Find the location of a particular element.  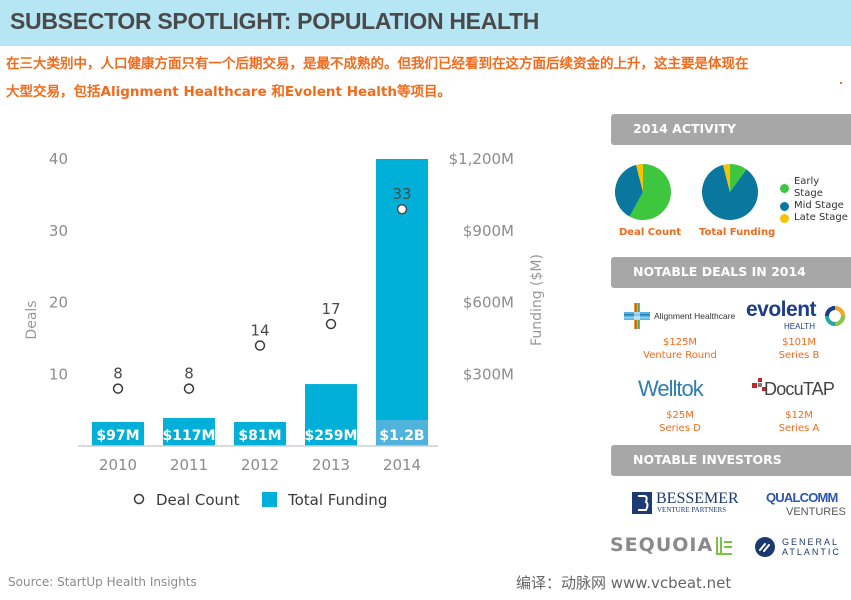

legend-early-stage: Early Stage is located at coordinates (815, 188).